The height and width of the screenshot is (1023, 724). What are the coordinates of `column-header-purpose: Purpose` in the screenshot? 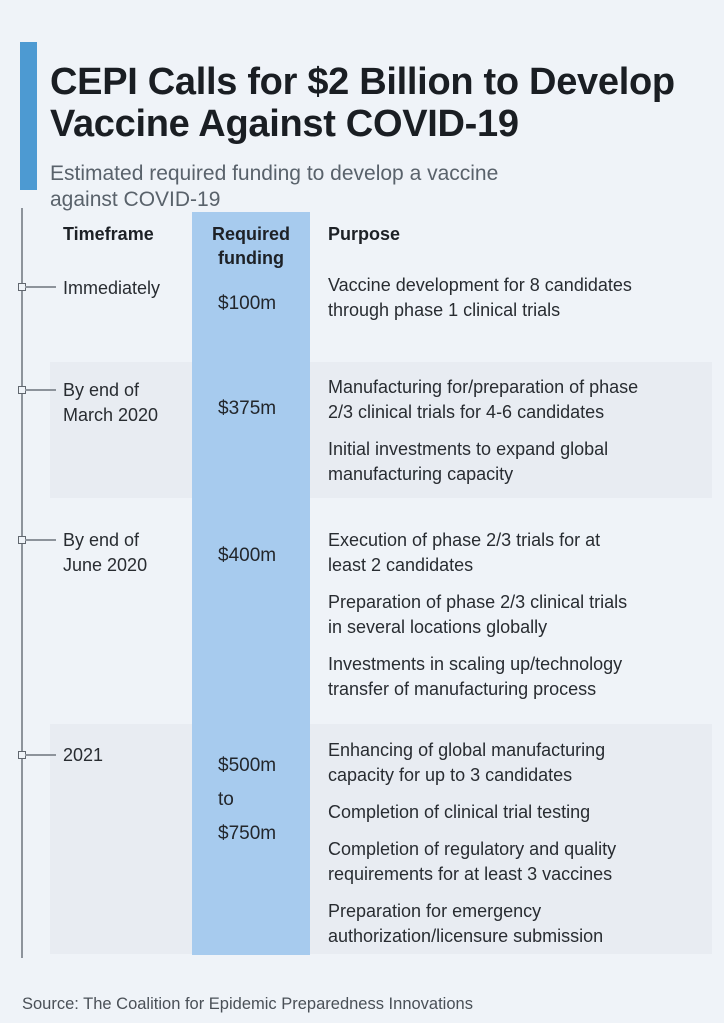 It's located at (364, 234).